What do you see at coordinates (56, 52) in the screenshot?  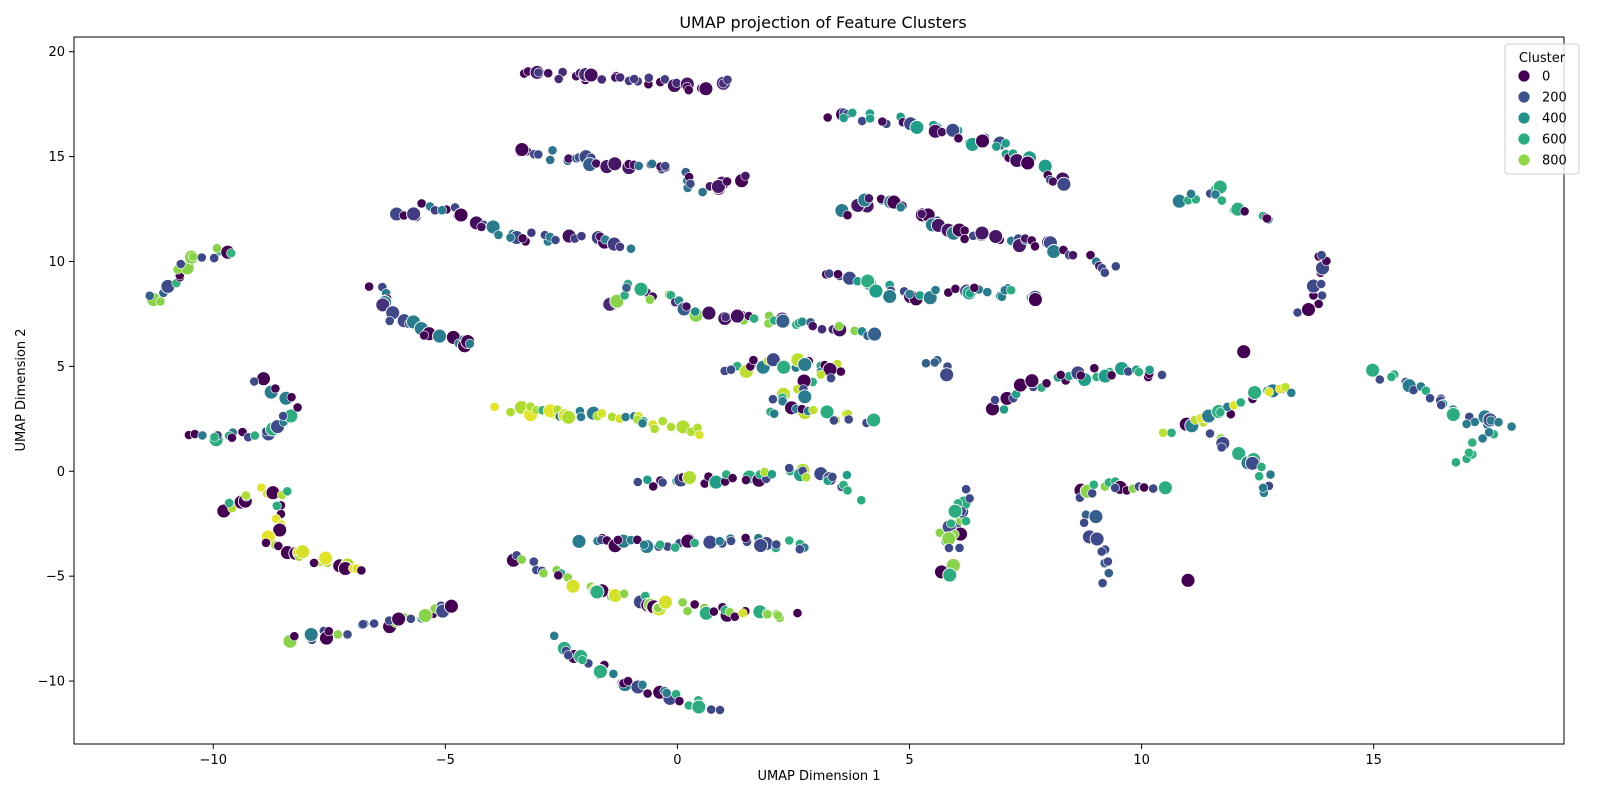 I see `y-tick-label: 20` at bounding box center [56, 52].